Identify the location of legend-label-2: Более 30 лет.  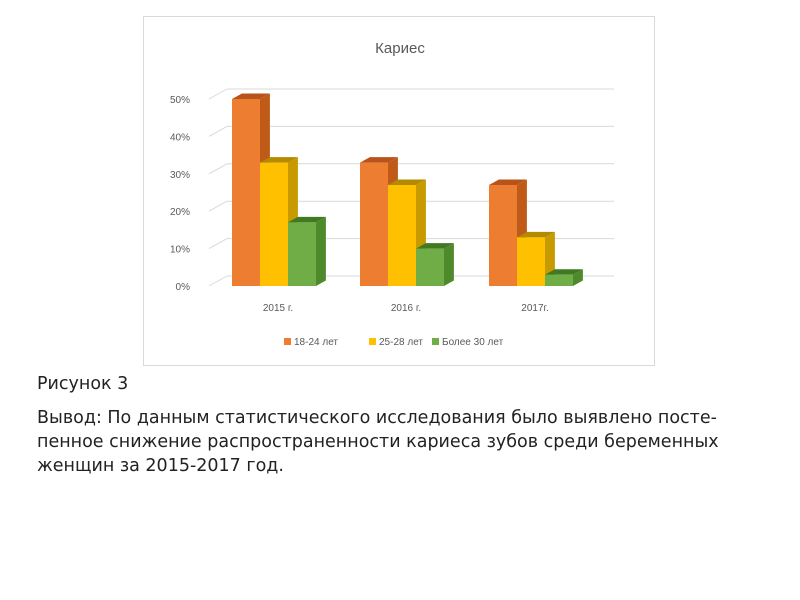
(473, 342).